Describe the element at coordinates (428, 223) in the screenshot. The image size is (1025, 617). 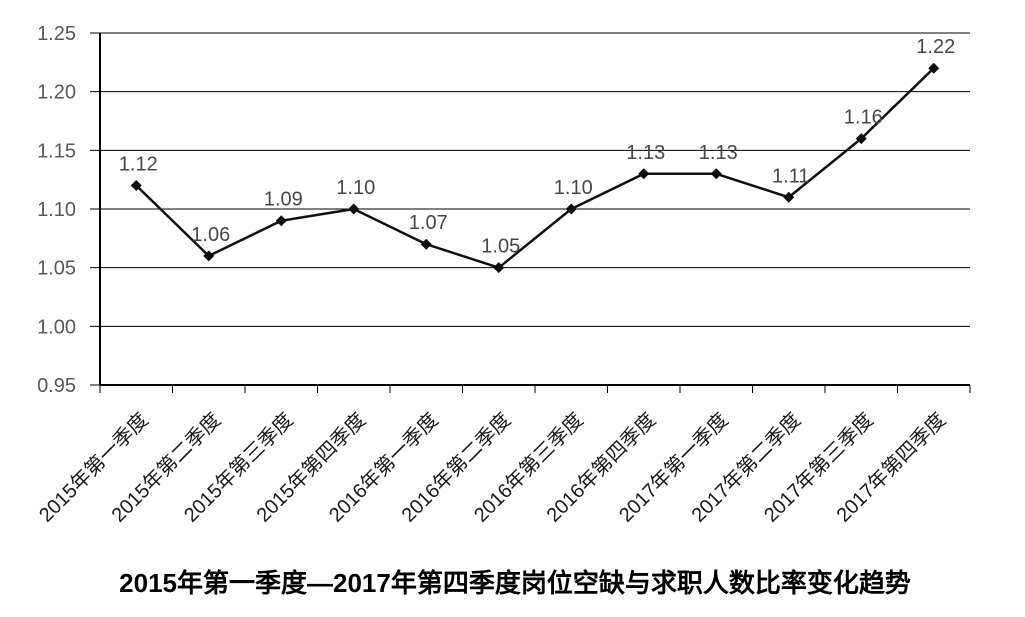
I see `data-point-label: 1.07` at that location.